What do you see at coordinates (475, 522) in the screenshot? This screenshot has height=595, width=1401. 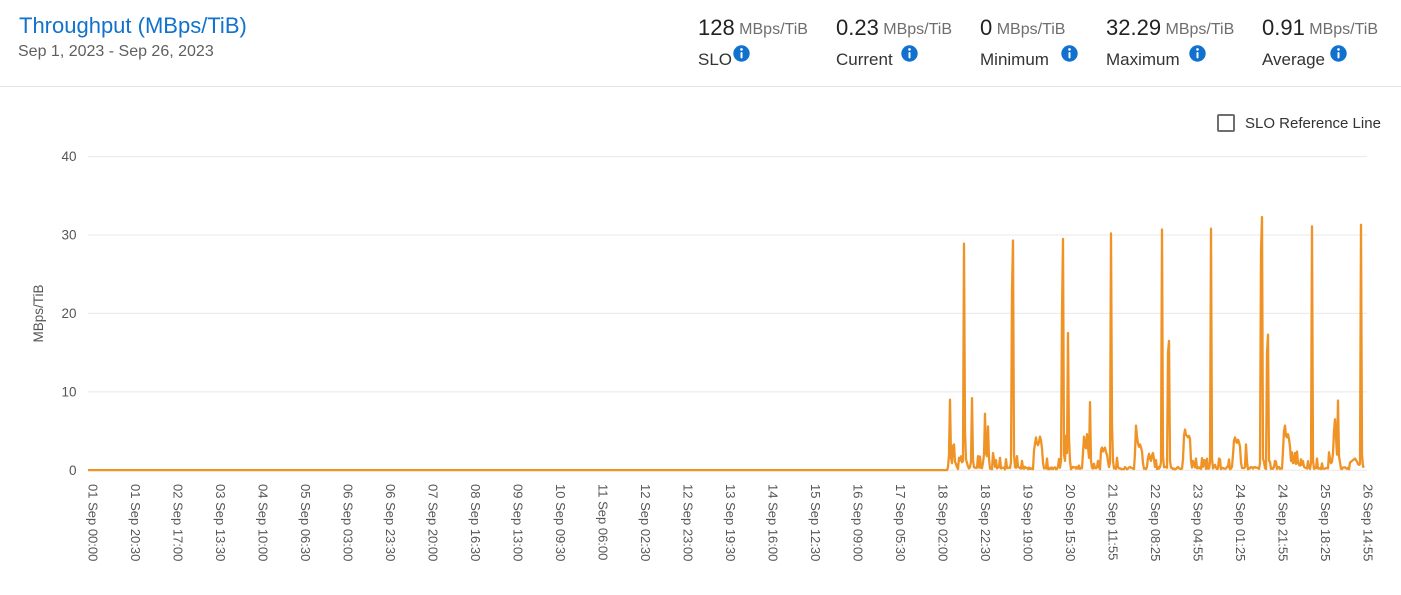 I see `svg-text: 08 Sep 16:30` at bounding box center [475, 522].